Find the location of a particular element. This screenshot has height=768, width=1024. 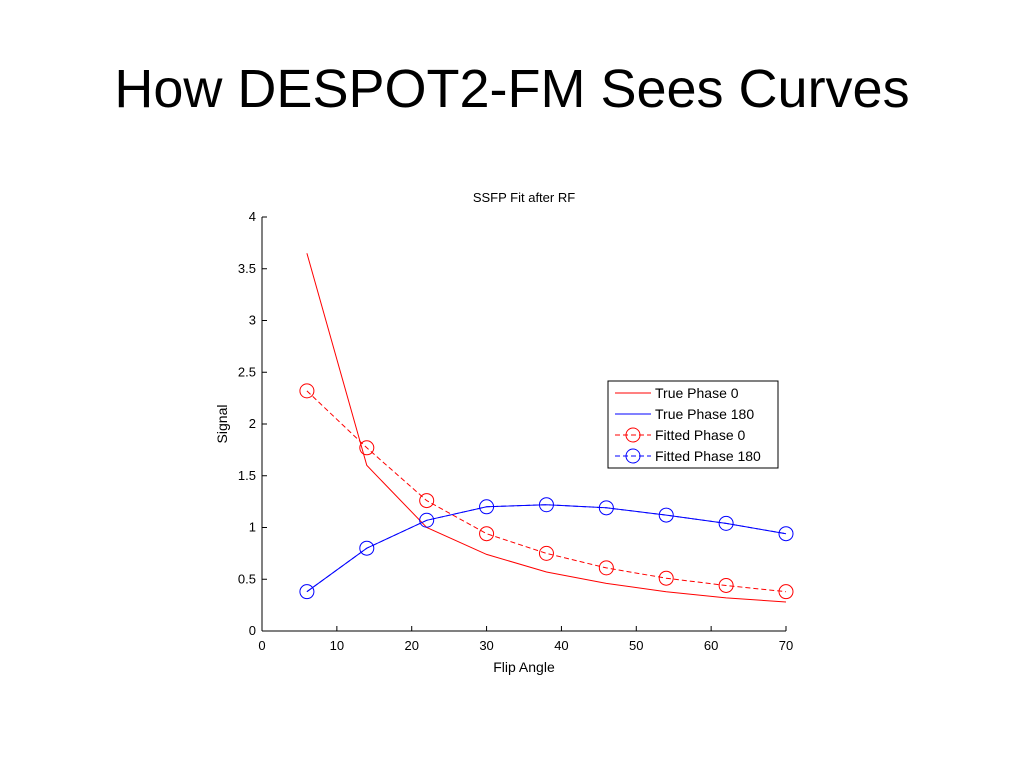

y-tick-label: 2 is located at coordinates (252, 423).